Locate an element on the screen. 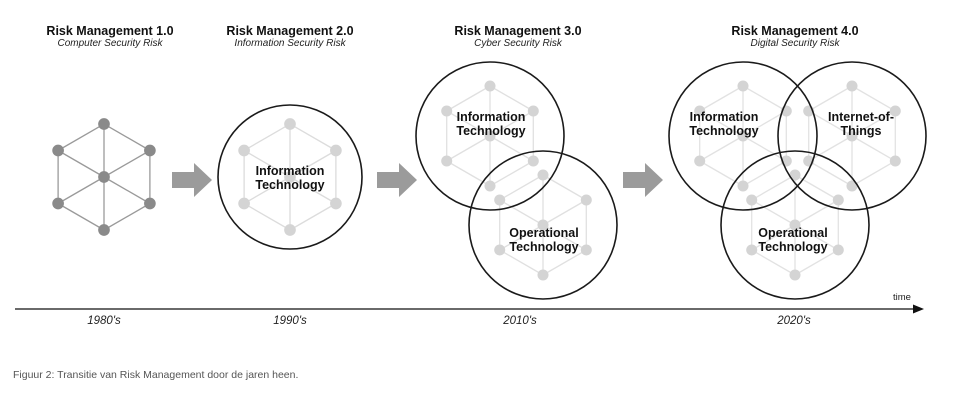 This screenshot has height=411, width=972. cube-stage-4-ot is located at coordinates (795, 225).